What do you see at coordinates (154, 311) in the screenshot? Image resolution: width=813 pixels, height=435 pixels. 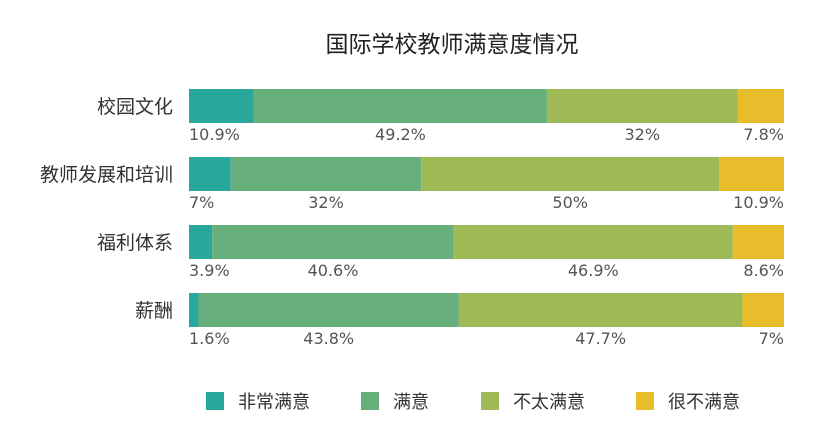 I see `category-label-4: 薪酬` at bounding box center [154, 311].